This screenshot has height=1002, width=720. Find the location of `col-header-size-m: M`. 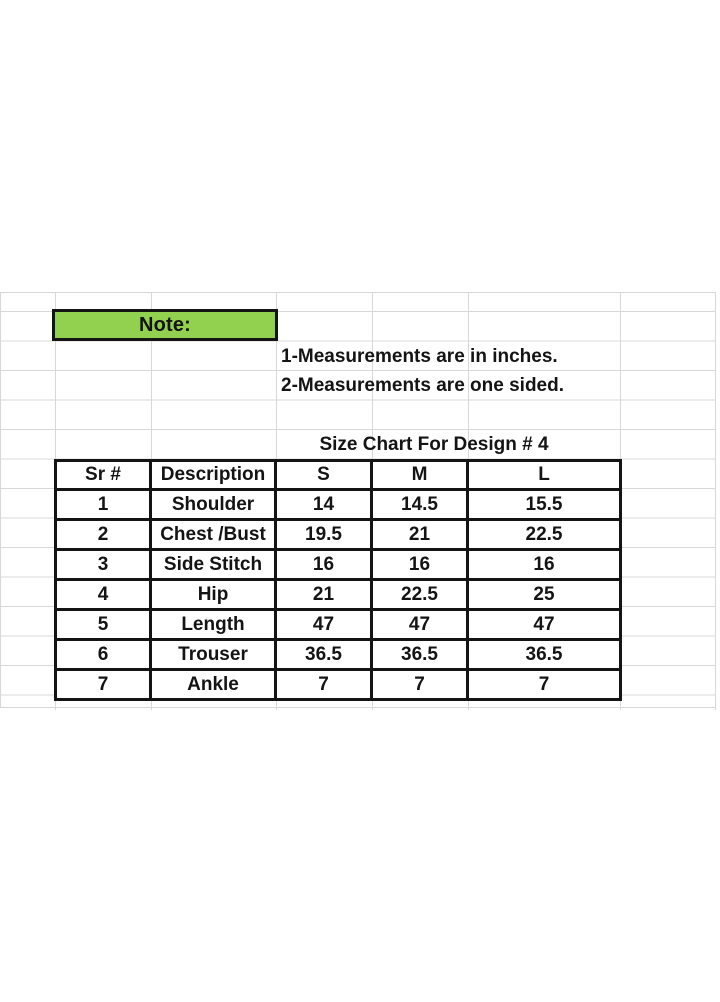

col-header-size-m: M is located at coordinates (419, 475).